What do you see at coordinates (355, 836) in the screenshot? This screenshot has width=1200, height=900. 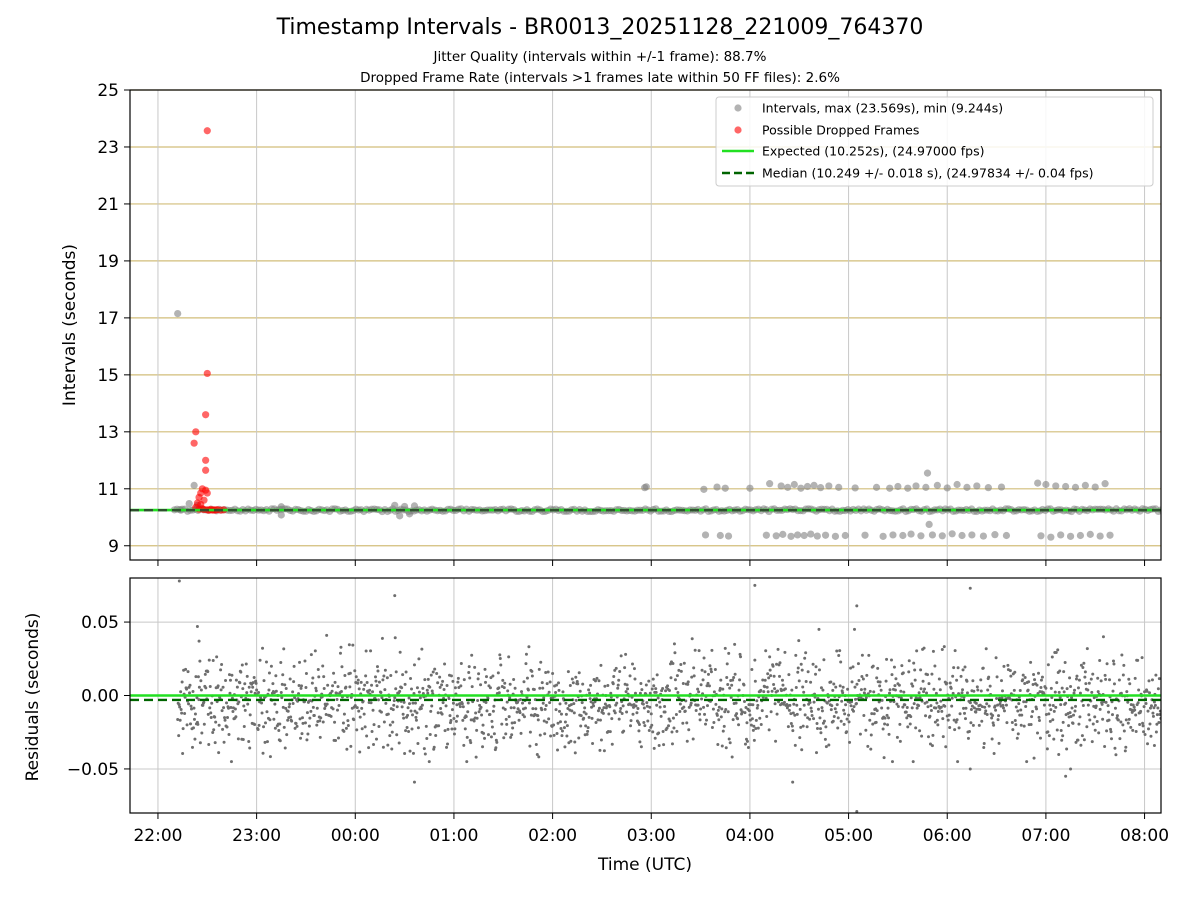 I see `x-tick-label: 00:00` at bounding box center [355, 836].